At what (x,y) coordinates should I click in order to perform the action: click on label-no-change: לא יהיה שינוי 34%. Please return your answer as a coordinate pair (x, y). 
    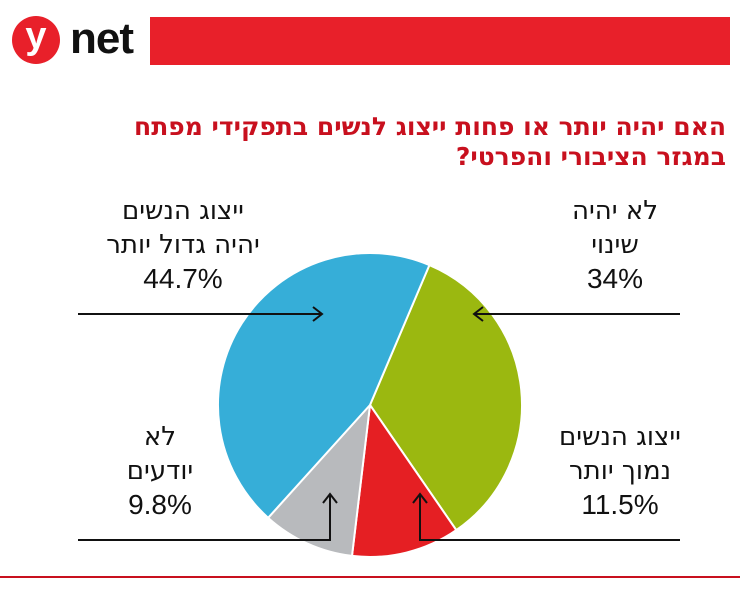
    Looking at the image, I should click on (615, 245).